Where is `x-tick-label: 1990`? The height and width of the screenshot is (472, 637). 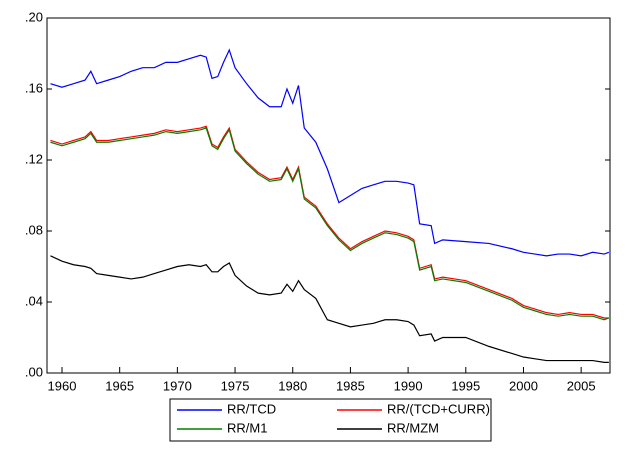 x-tick-label: 1990 is located at coordinates (408, 385).